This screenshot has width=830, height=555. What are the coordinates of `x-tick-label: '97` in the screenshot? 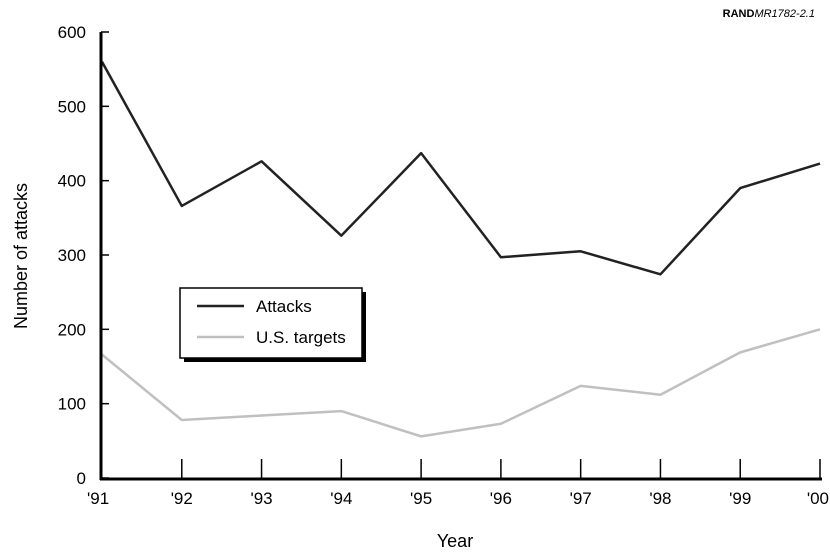 It's located at (581, 498).